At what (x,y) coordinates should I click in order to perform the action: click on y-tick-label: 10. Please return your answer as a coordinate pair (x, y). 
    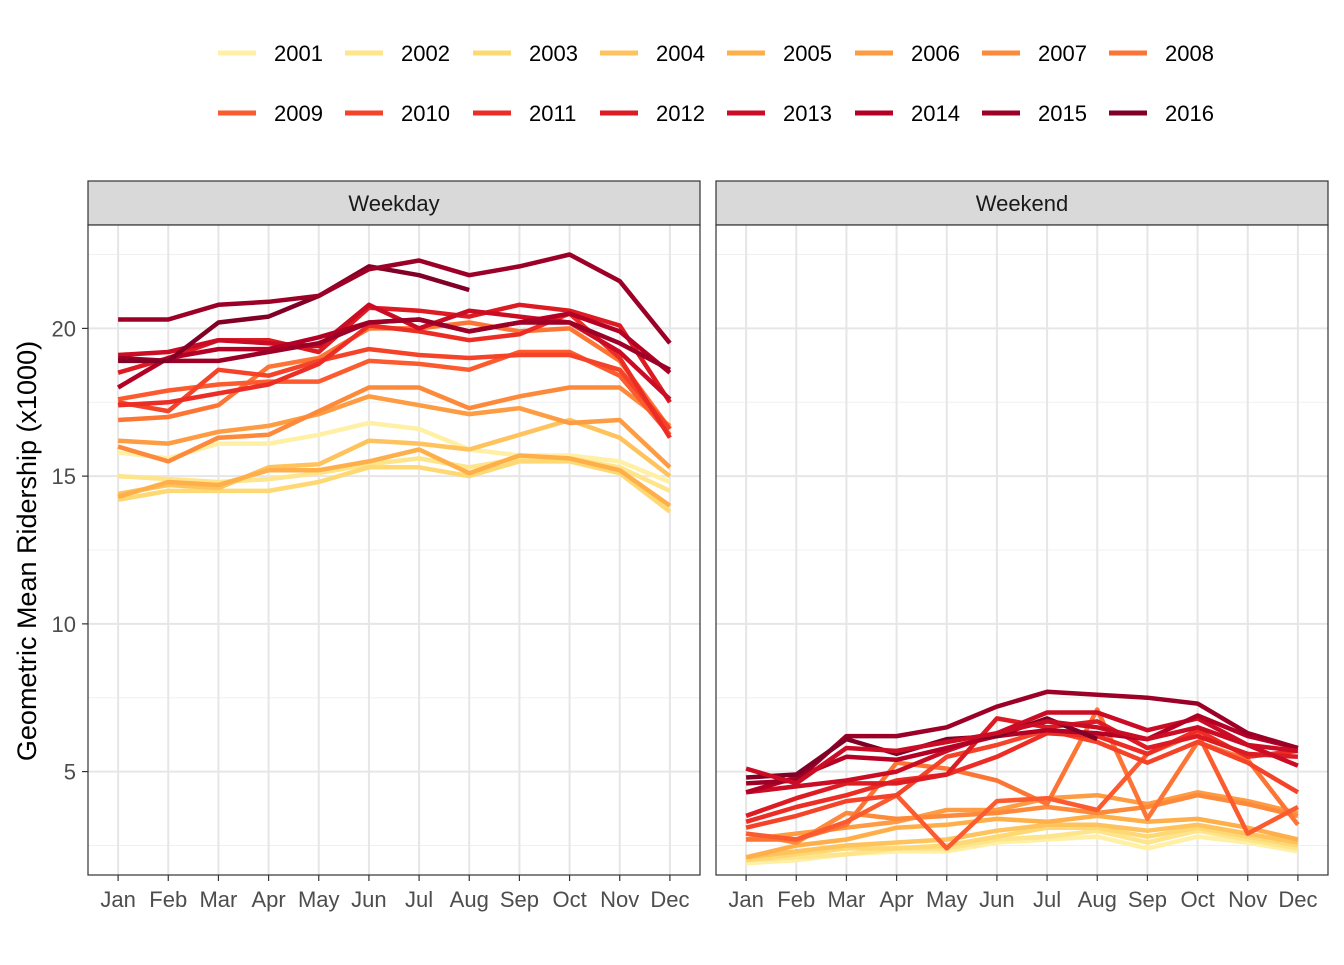
    Looking at the image, I should click on (64, 624).